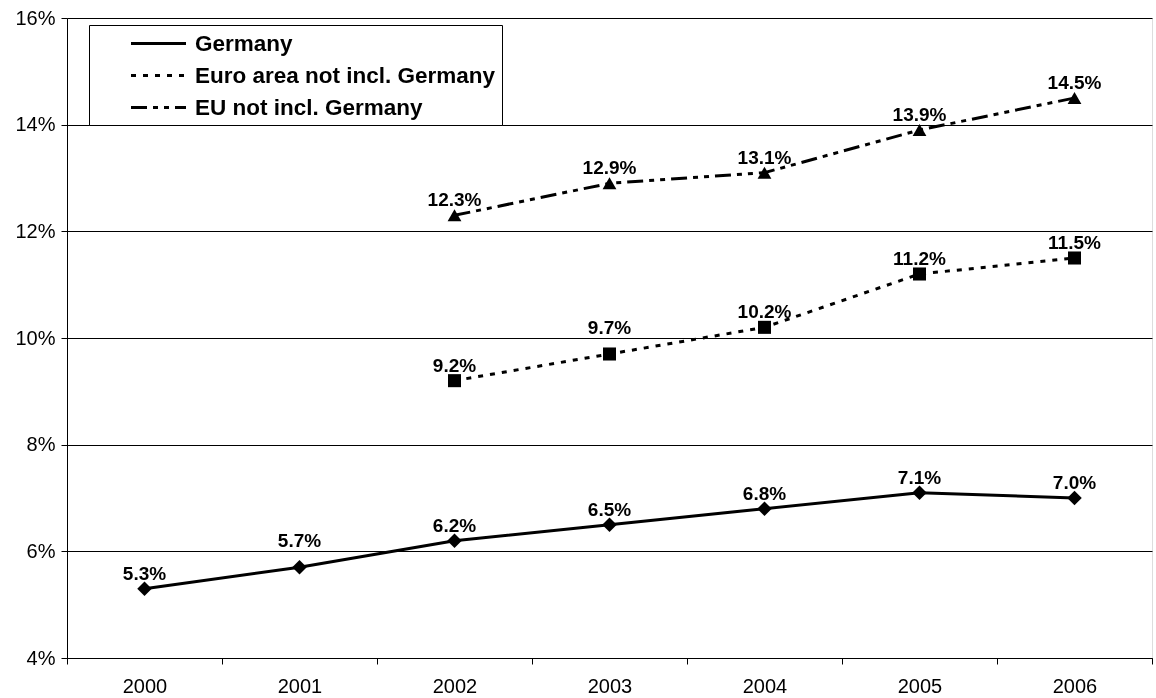  What do you see at coordinates (300, 685) in the screenshot?
I see `x-tick-label: 2001` at bounding box center [300, 685].